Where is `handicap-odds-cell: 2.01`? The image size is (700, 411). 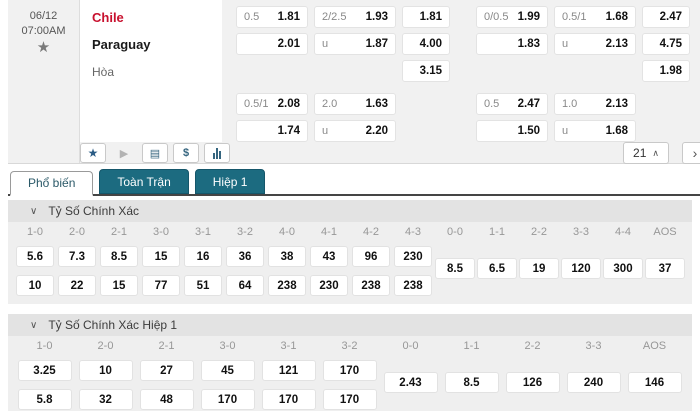
handicap-odds-cell: 2.01 is located at coordinates (272, 44).